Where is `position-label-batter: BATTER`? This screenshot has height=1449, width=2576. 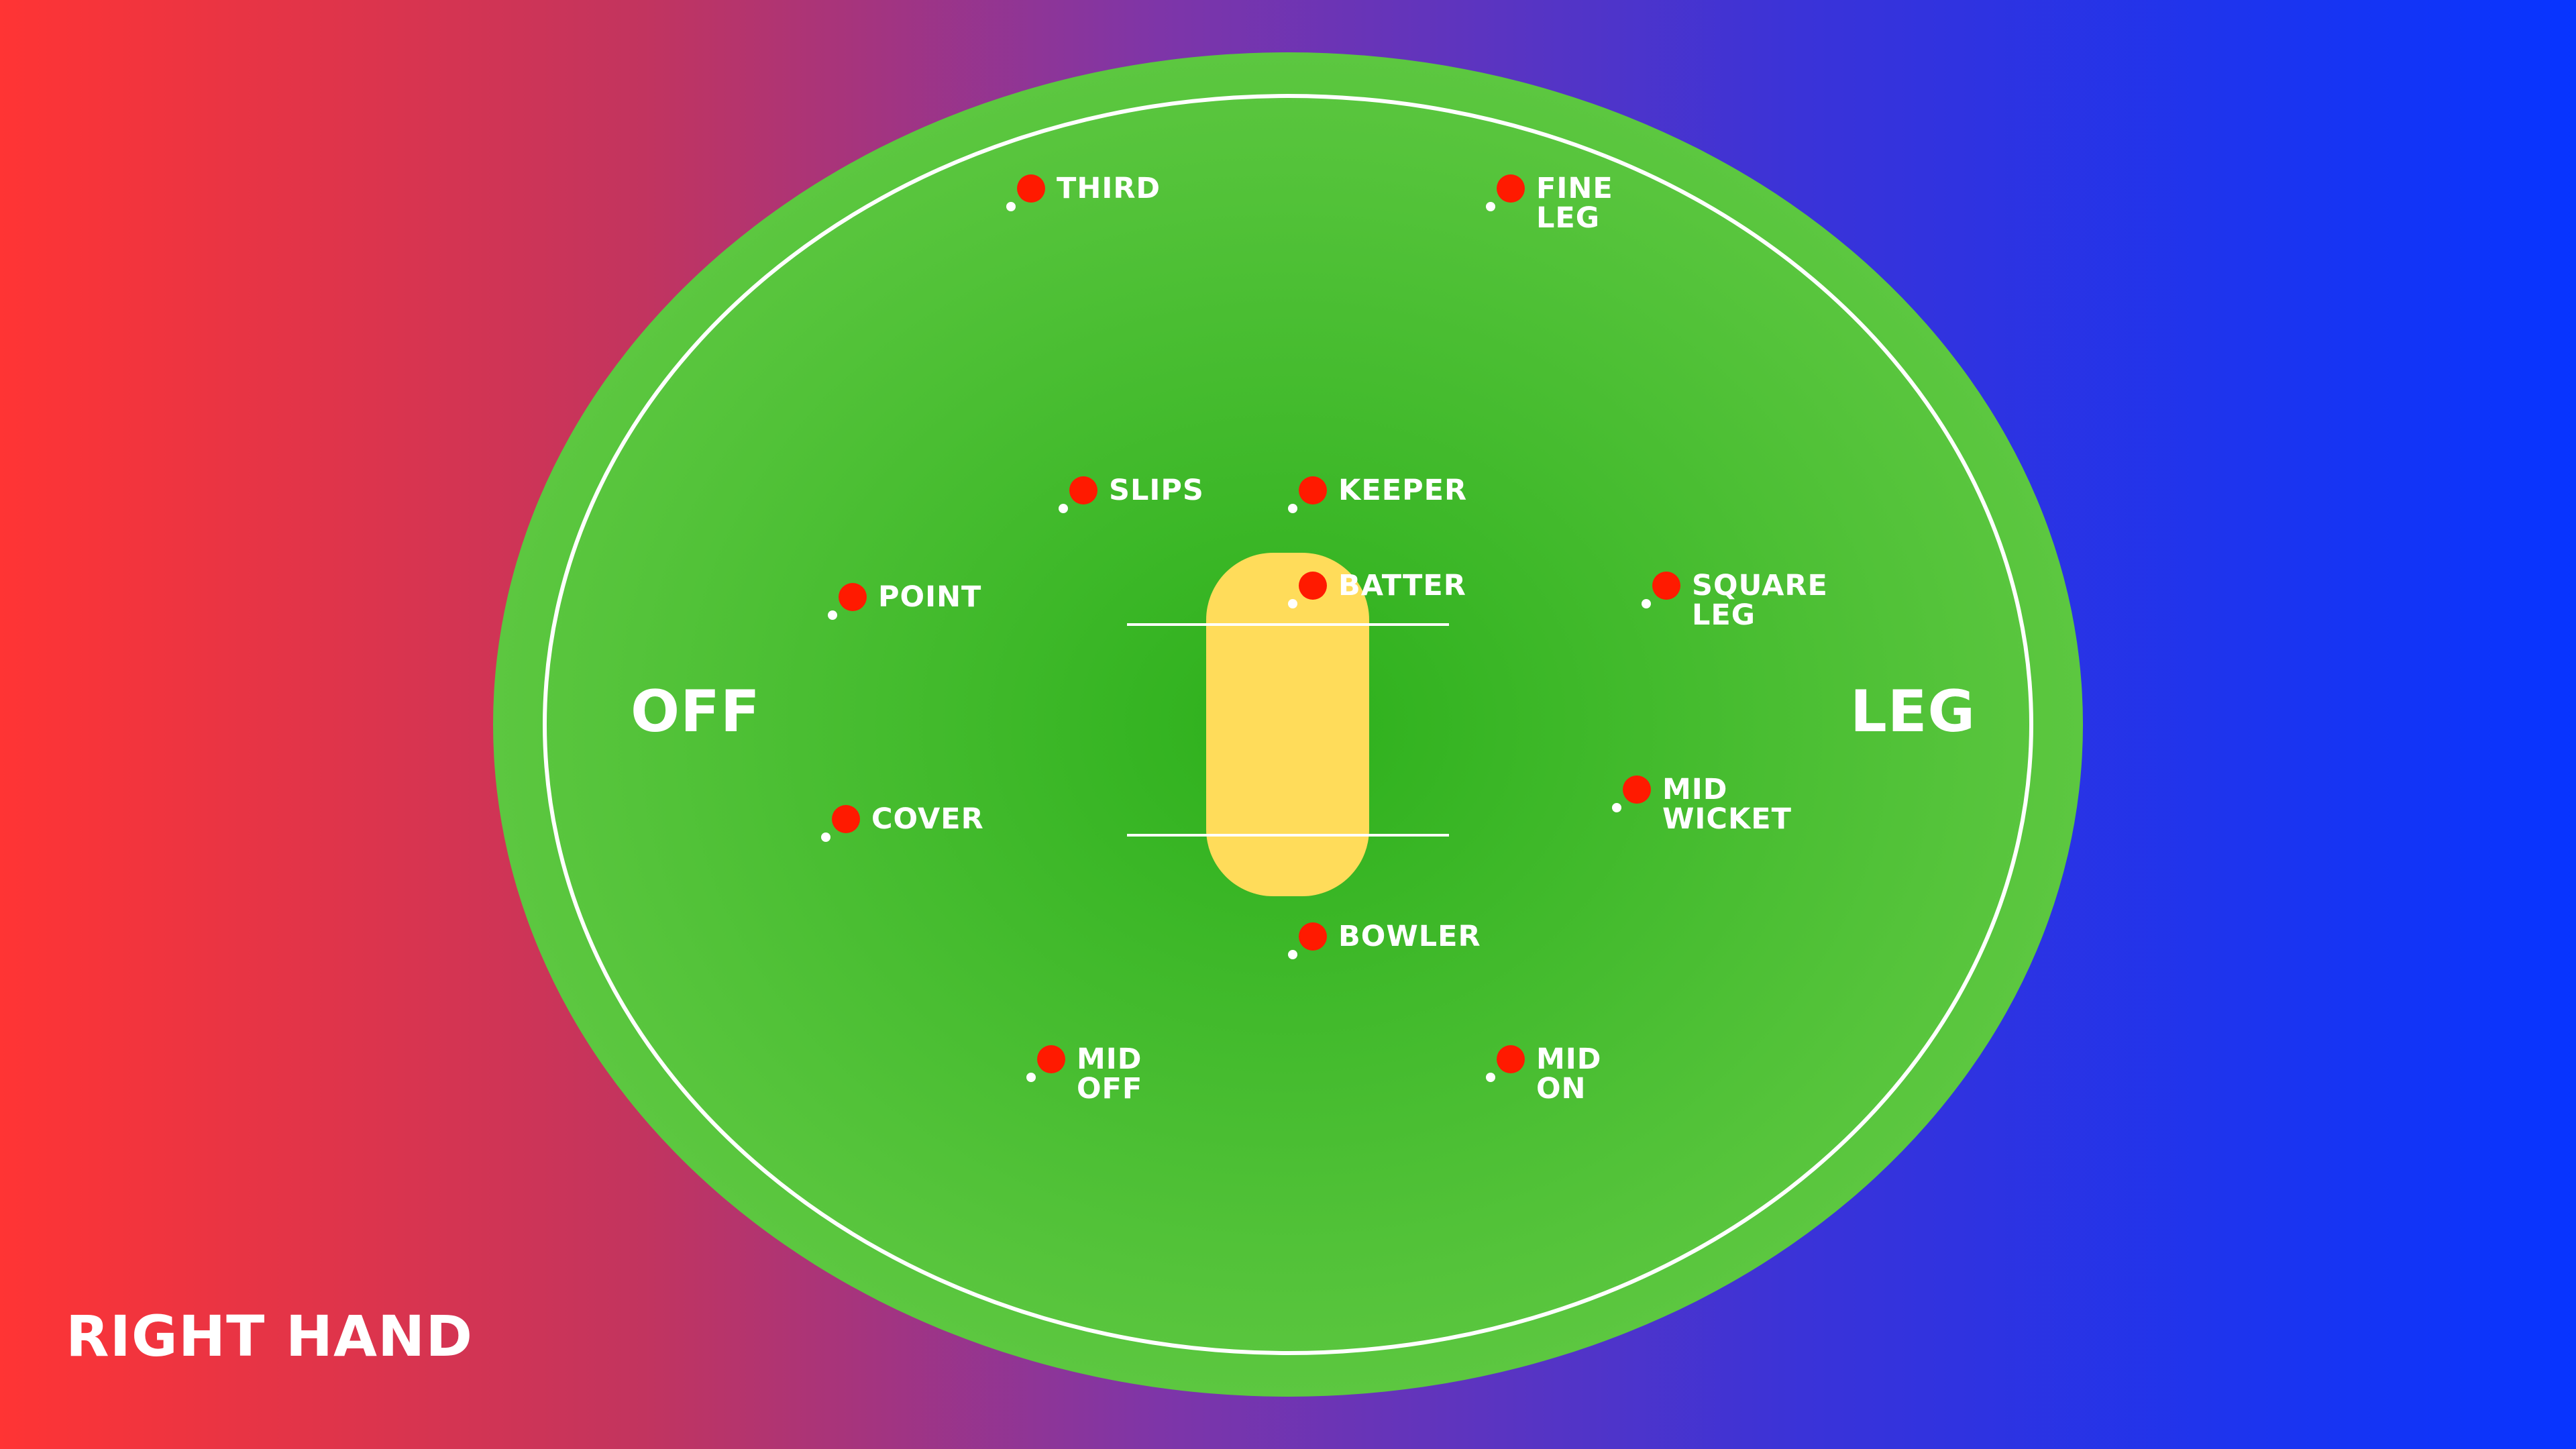
position-label-batter: BATTER is located at coordinates (1402, 585).